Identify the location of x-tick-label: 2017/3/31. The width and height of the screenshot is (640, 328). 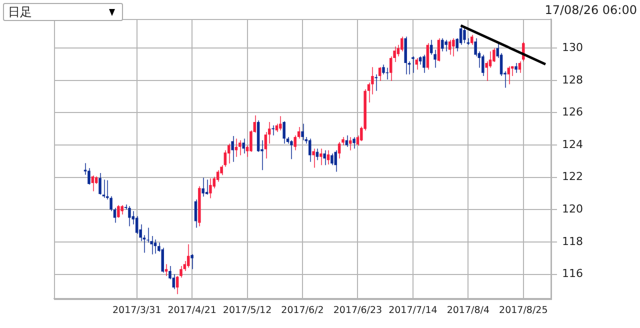
(137, 310).